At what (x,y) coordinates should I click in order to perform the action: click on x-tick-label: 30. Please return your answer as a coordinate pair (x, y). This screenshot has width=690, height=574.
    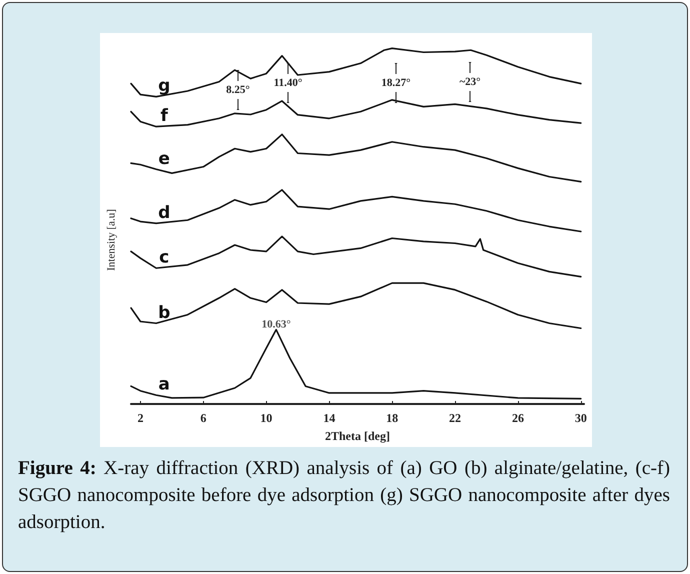
    Looking at the image, I should click on (580, 418).